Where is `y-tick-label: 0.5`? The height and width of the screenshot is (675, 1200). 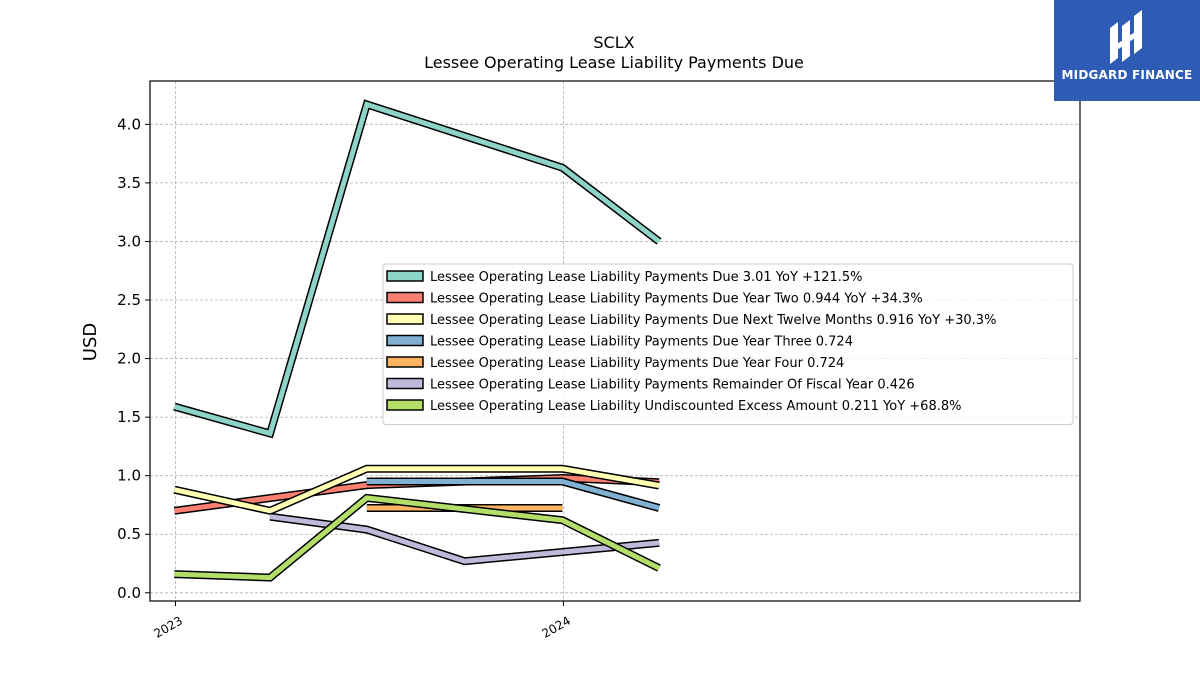 y-tick-label: 0.5 is located at coordinates (129, 534).